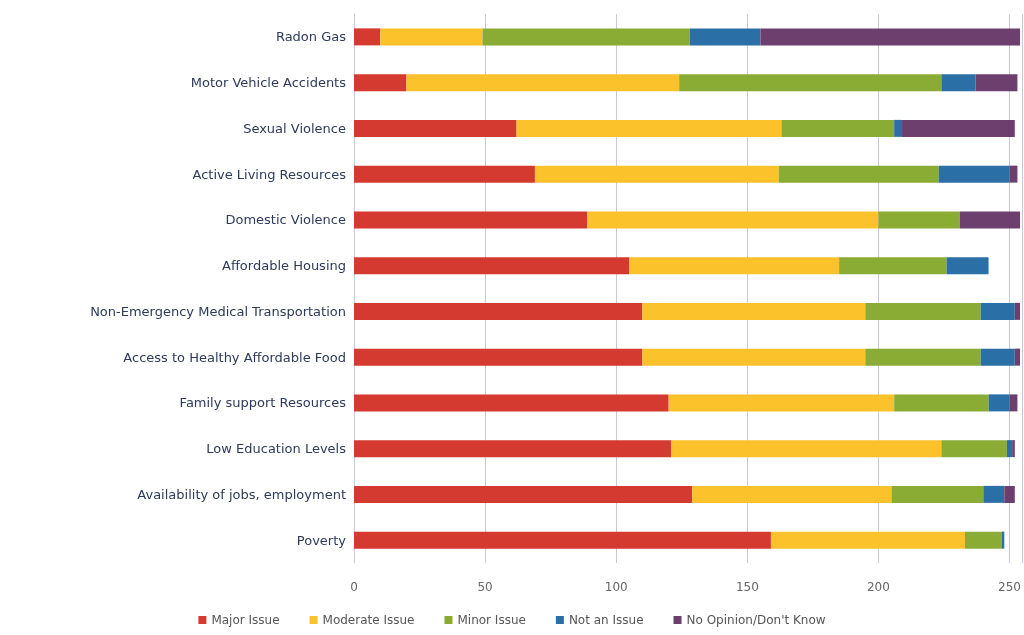 This screenshot has width=1024, height=635. What do you see at coordinates (321, 540) in the screenshot?
I see `y-tick-label: Poverty` at bounding box center [321, 540].